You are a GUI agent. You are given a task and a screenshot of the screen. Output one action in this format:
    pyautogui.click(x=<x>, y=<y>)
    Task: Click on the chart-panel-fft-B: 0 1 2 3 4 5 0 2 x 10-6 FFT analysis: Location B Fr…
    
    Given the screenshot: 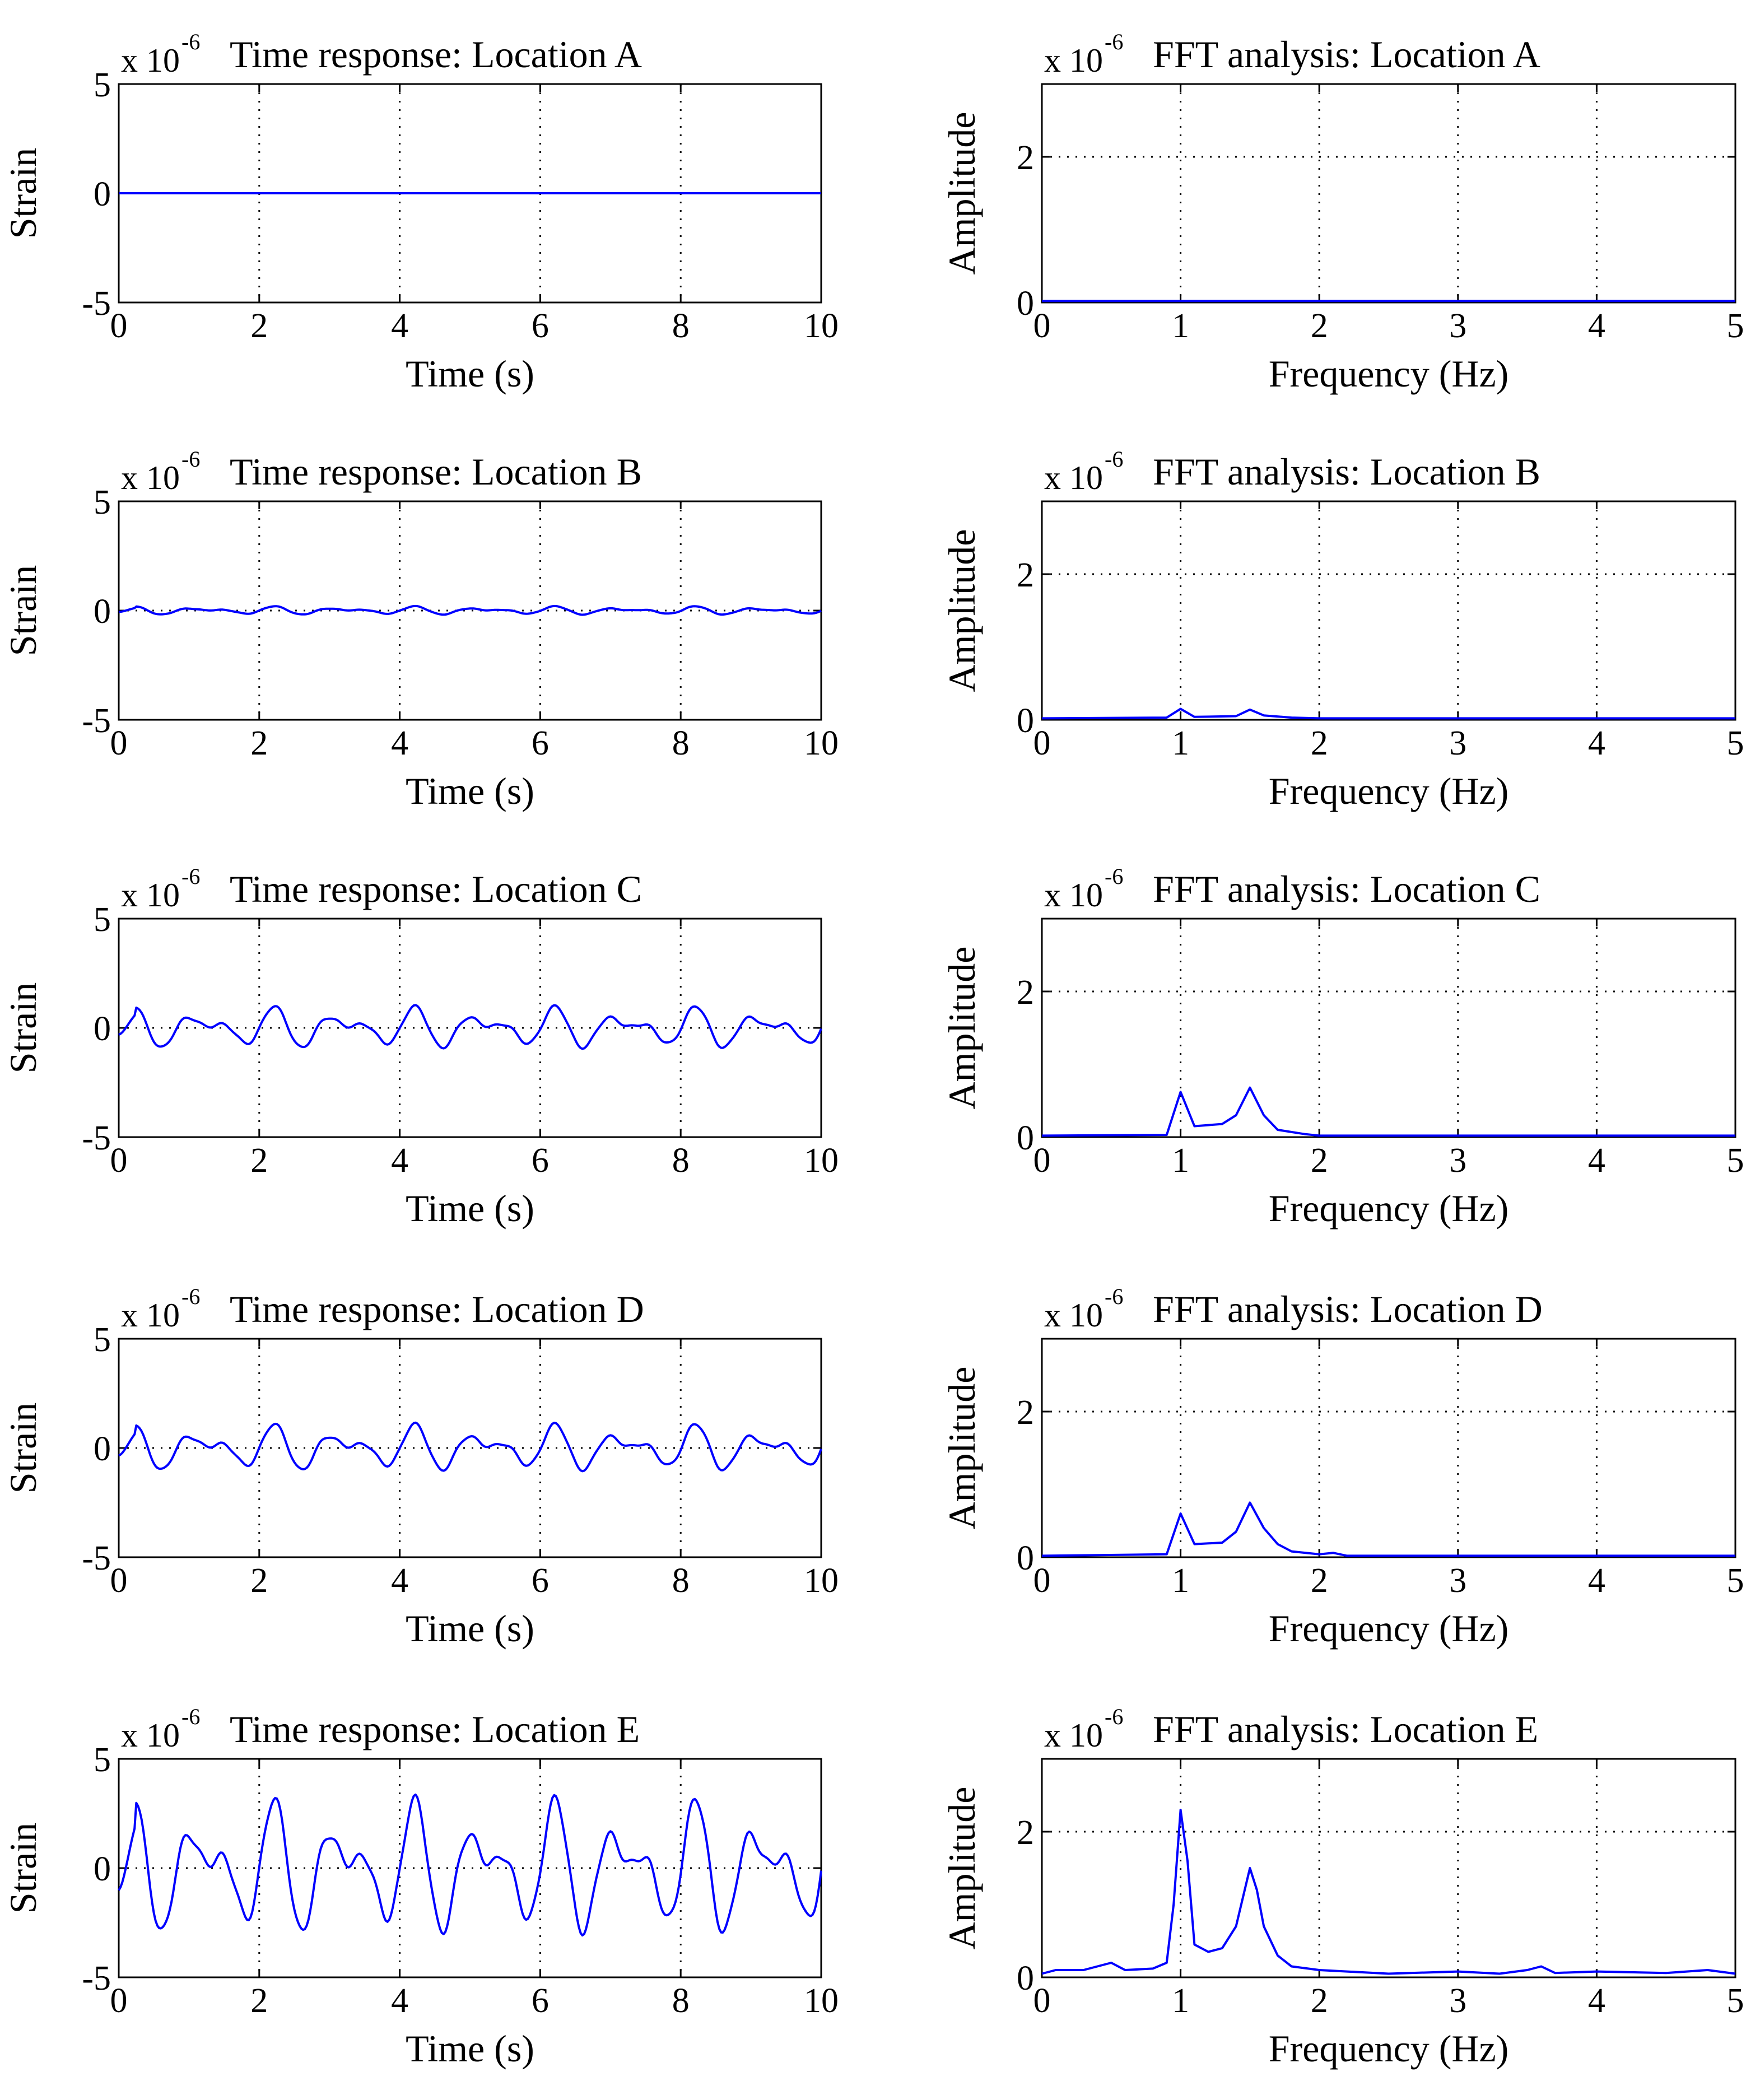 What is the action you would take?
    pyautogui.click(x=1342, y=629)
    